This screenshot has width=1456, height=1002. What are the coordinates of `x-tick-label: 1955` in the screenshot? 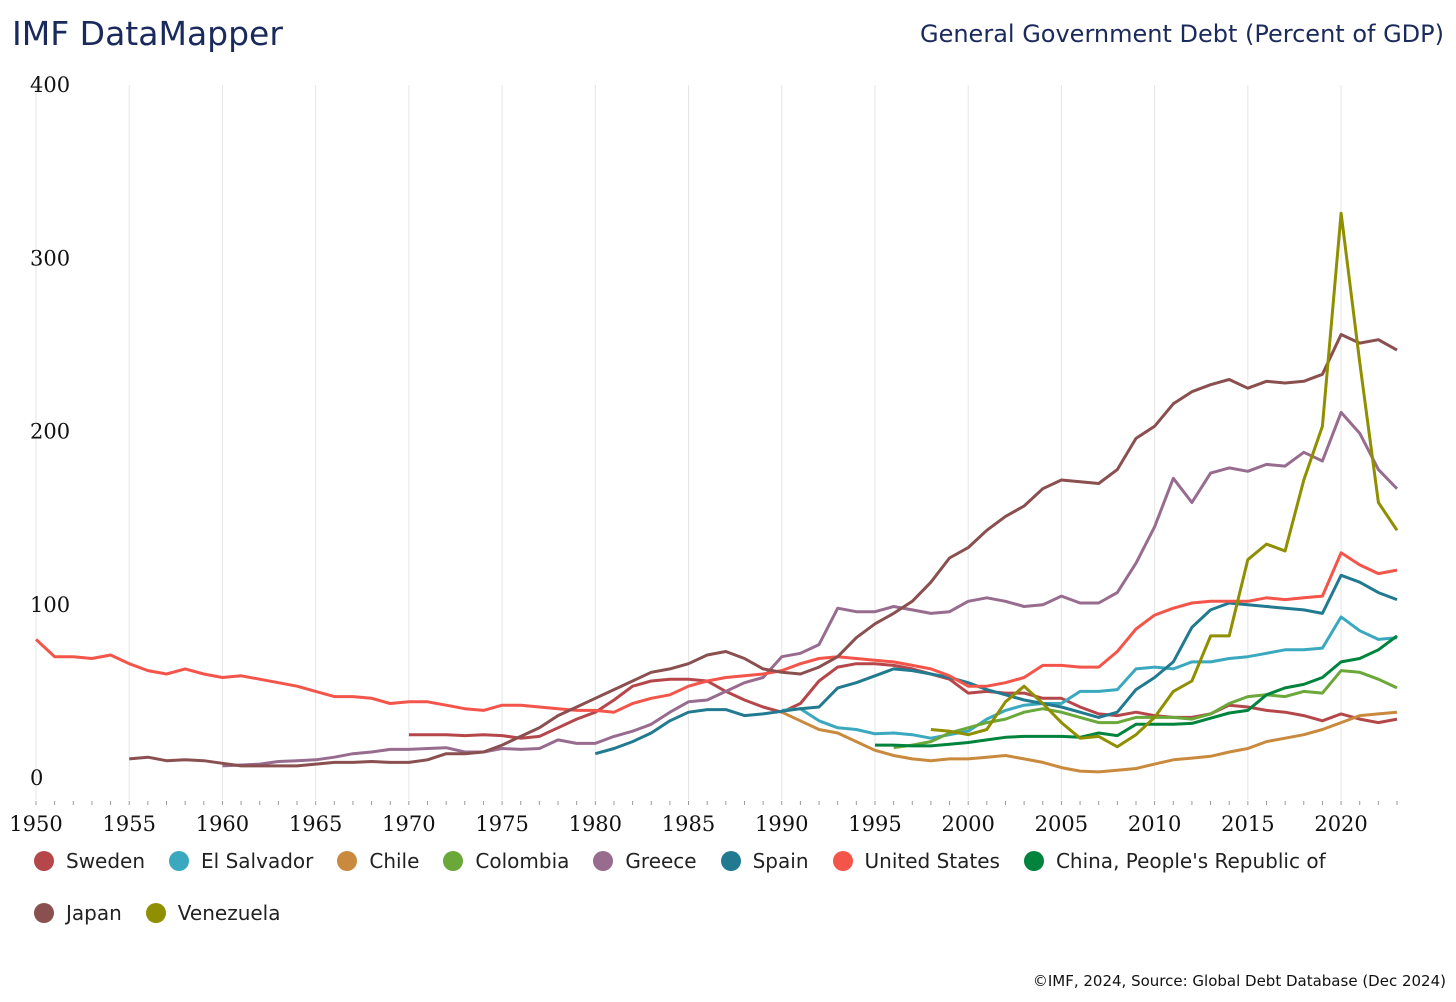 It's located at (128, 824).